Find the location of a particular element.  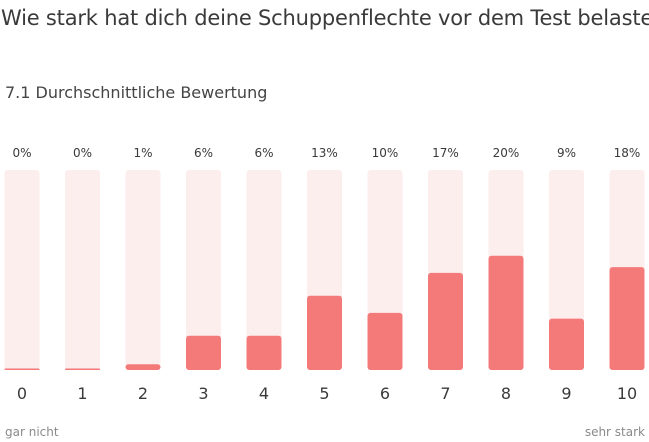

value-label-2: 1% is located at coordinates (142, 153).